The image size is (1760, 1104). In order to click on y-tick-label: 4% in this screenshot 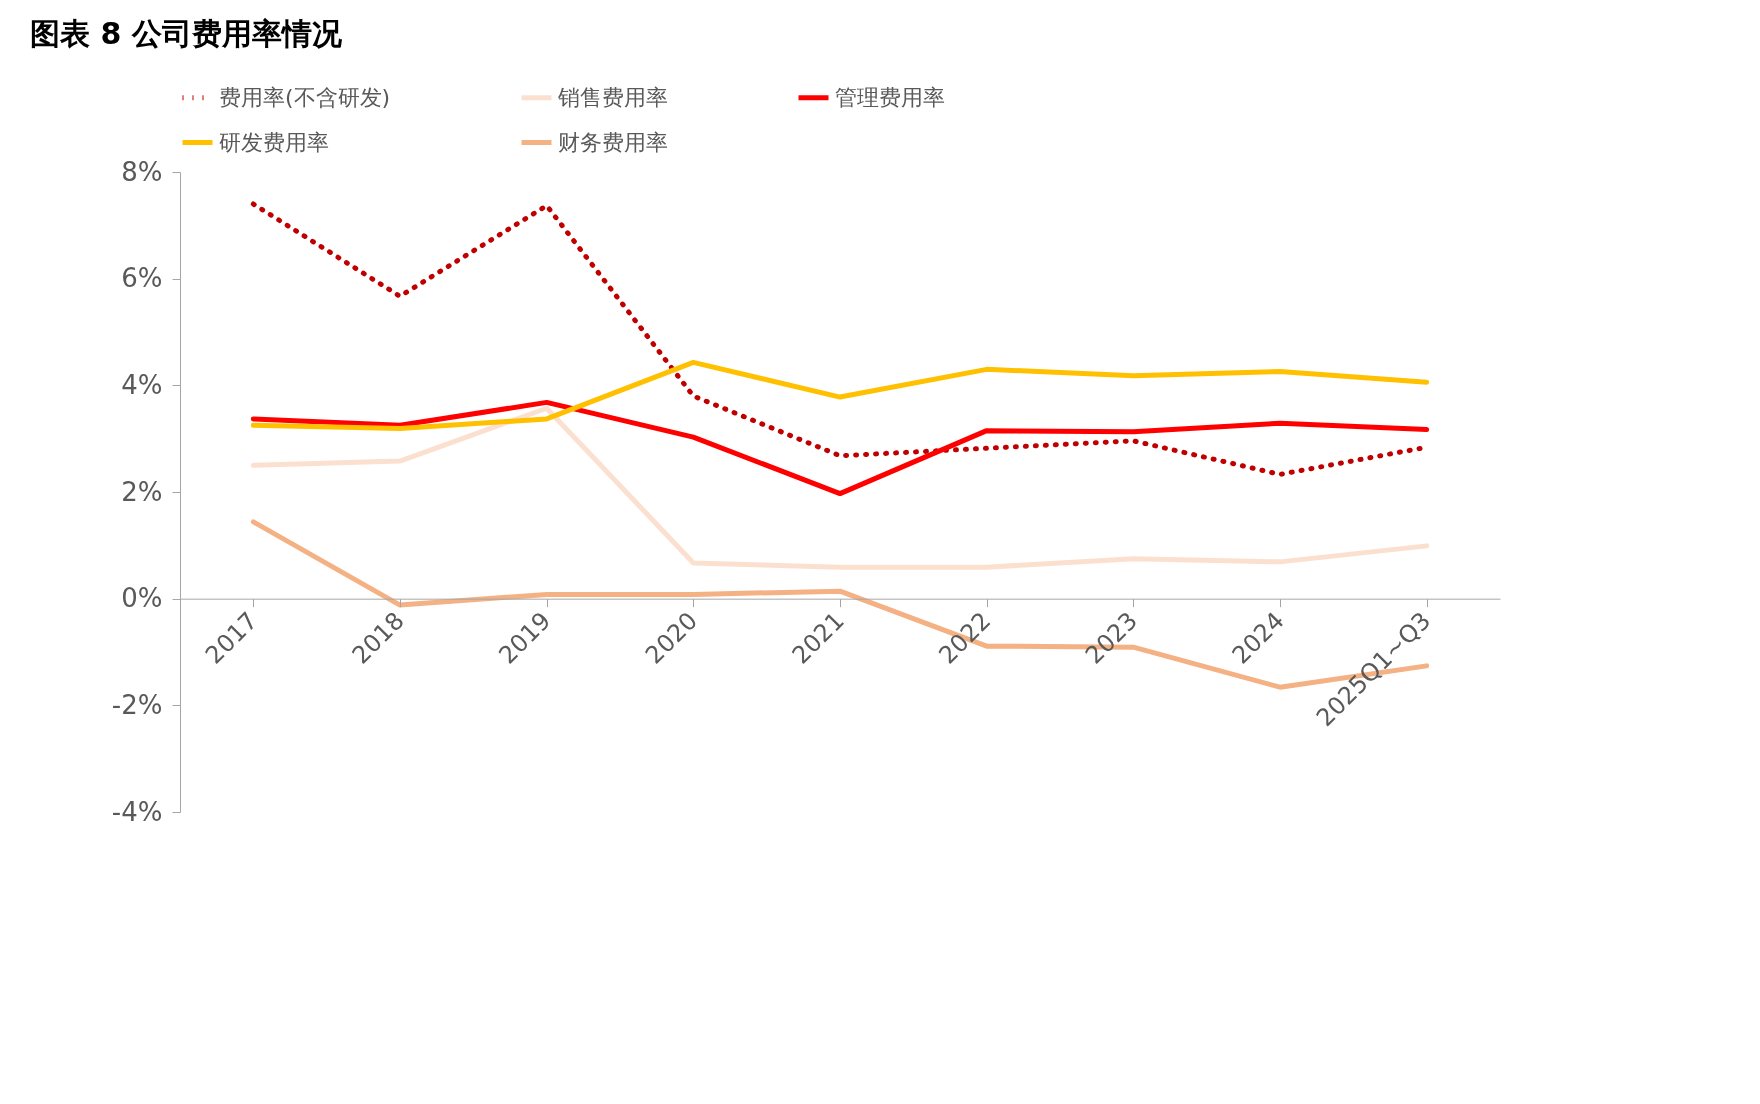, I will do `click(142, 384)`.